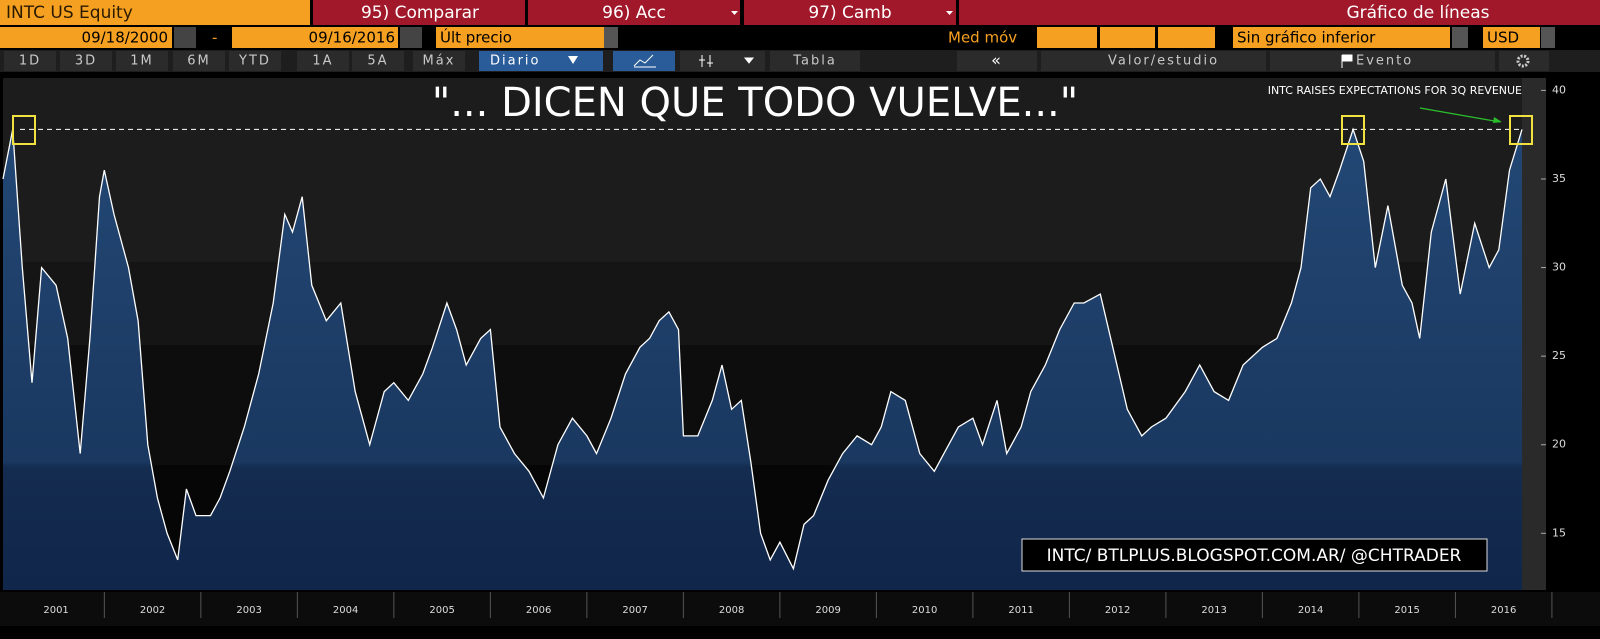 Image resolution: width=1600 pixels, height=639 pixels. What do you see at coordinates (345, 610) in the screenshot?
I see `x-tick-label: 2004` at bounding box center [345, 610].